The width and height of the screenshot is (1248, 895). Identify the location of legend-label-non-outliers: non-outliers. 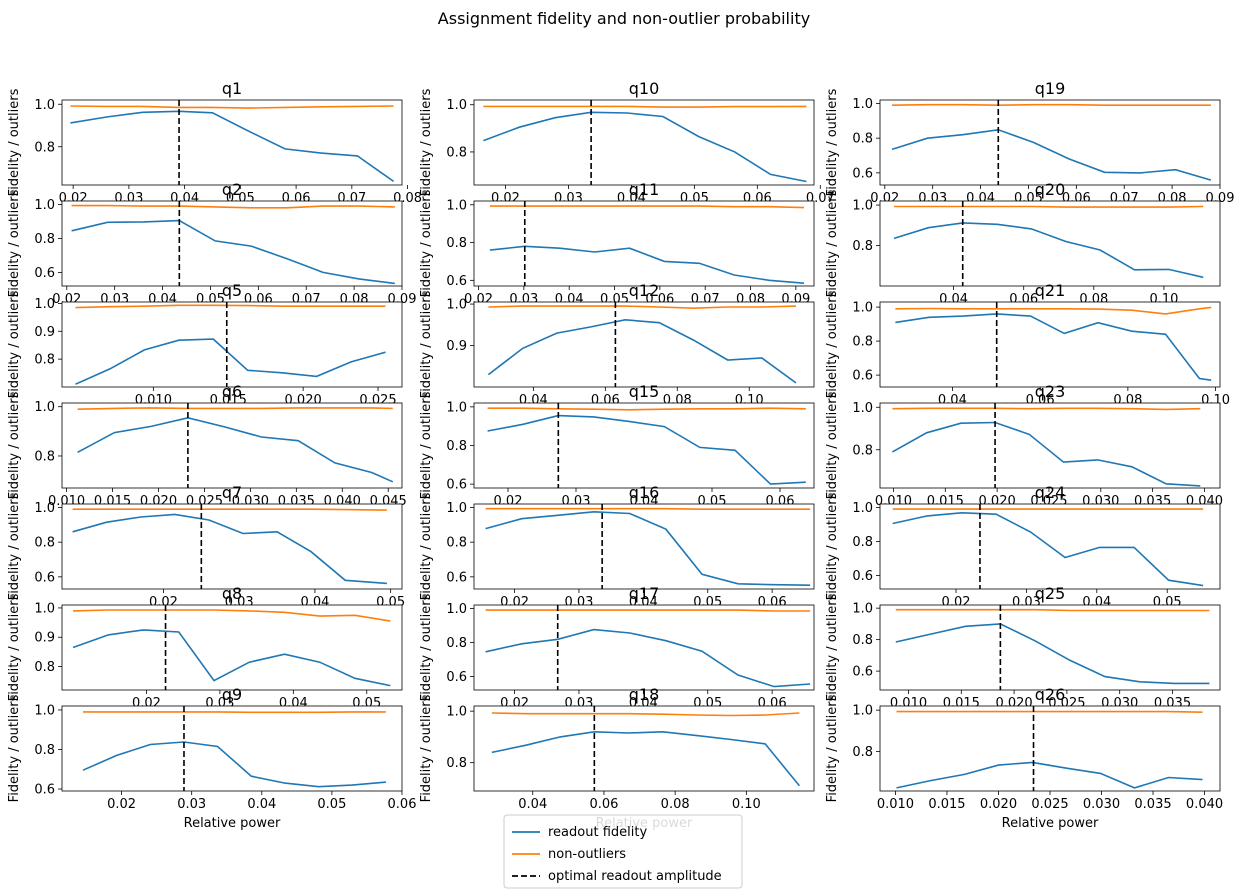
(587, 854).